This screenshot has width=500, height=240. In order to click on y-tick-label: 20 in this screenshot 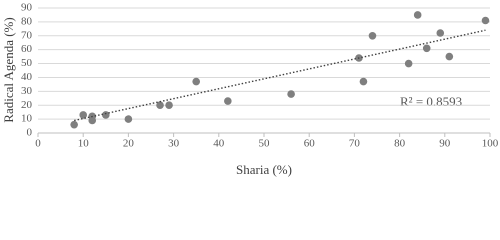, I will do `click(27, 105)`.